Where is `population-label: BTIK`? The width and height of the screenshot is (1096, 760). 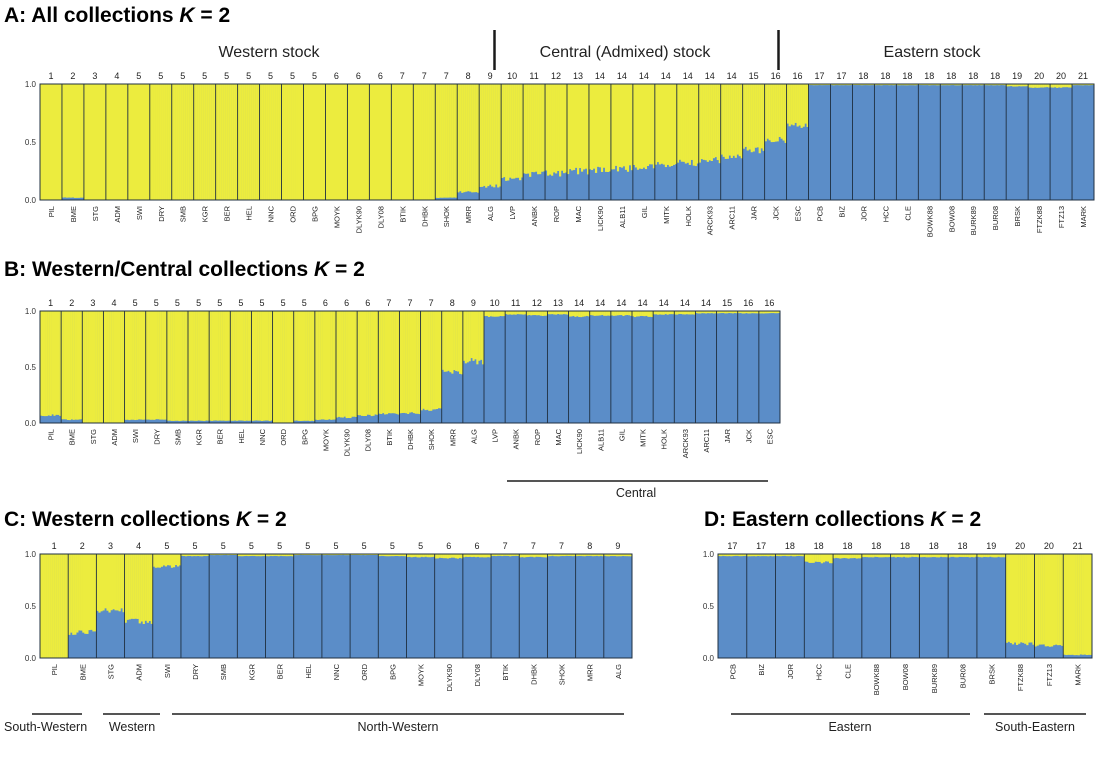 population-label: BTIK is located at coordinates (505, 672).